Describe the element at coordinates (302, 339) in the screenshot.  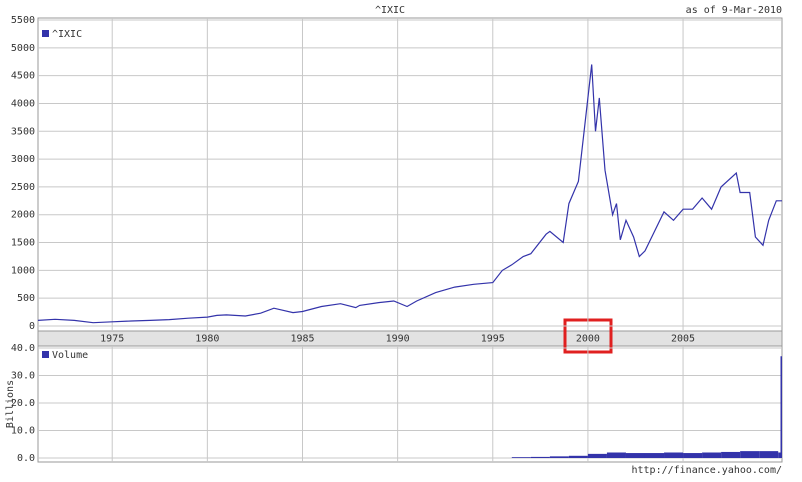
I see `x-tick-label: 1985` at that location.